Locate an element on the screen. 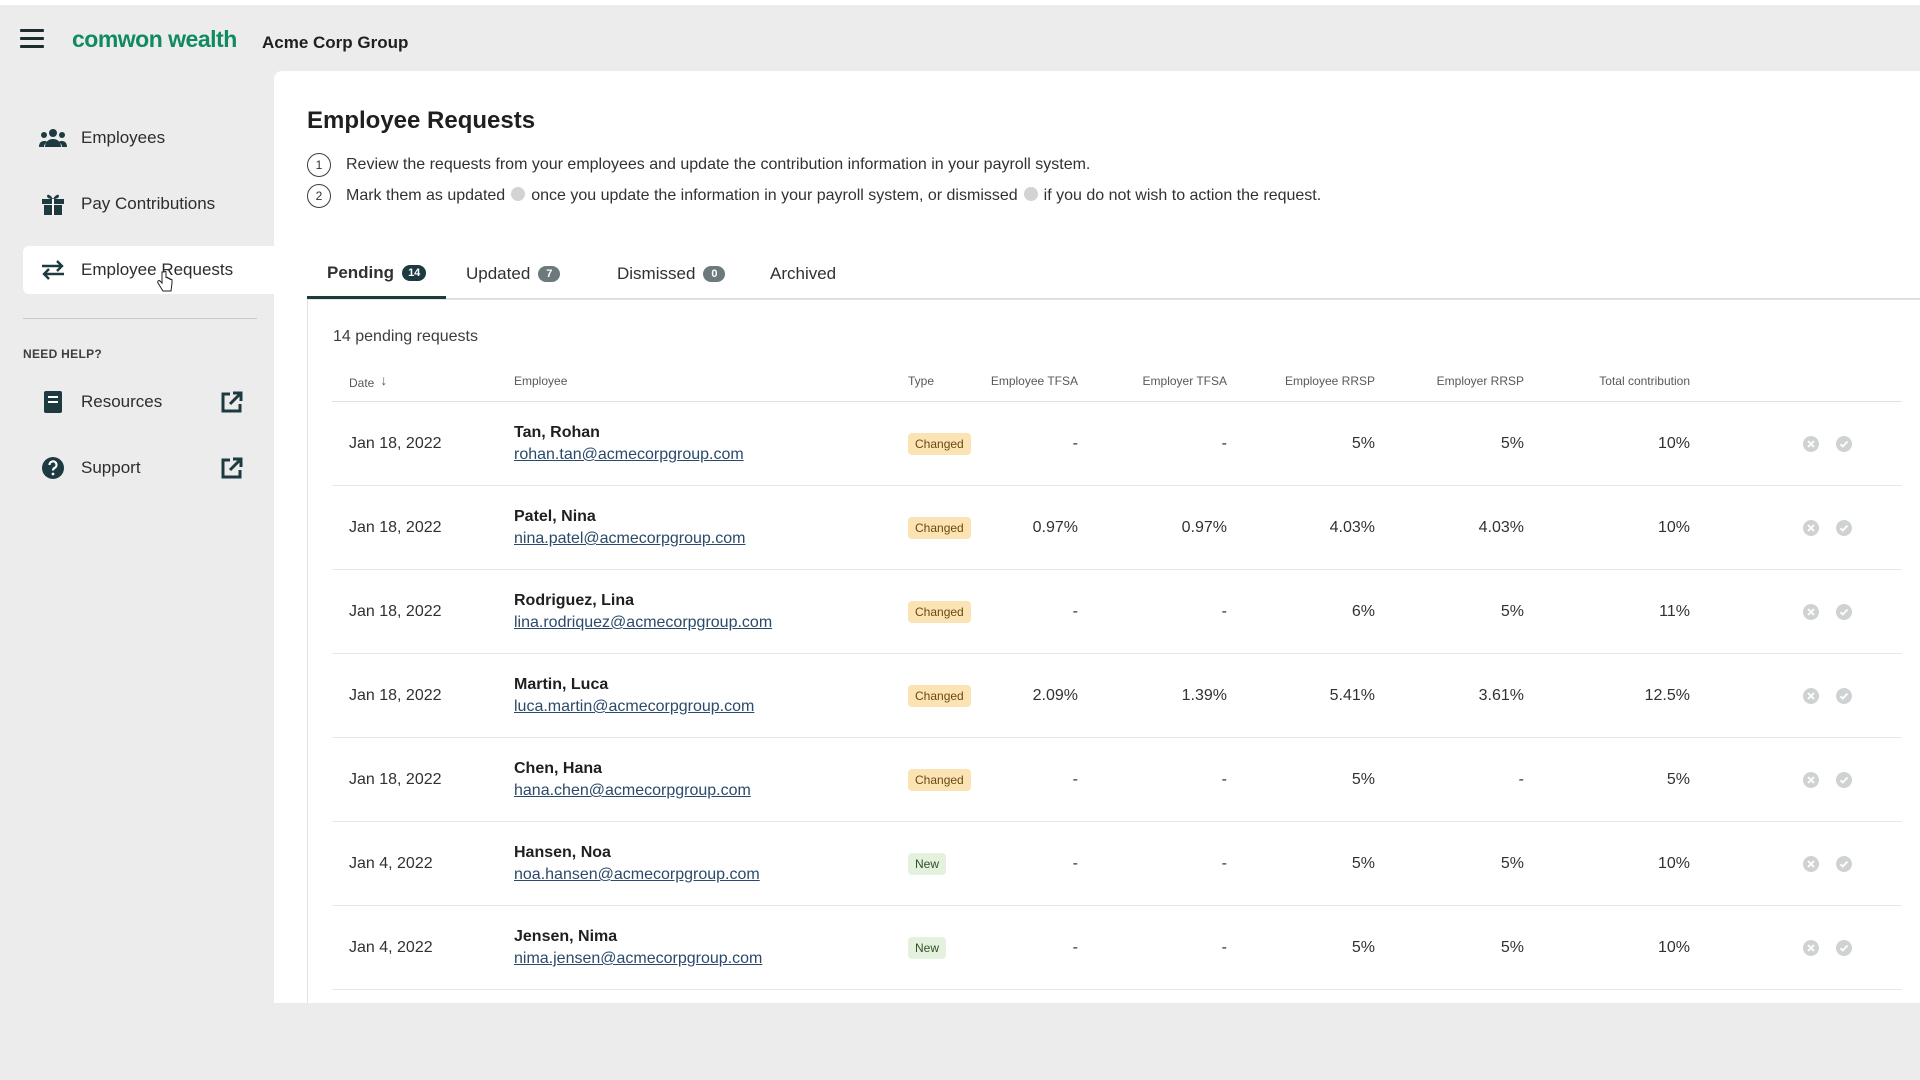  column-header-employee-tfsa: Employee TFSA is located at coordinates (1034, 381).